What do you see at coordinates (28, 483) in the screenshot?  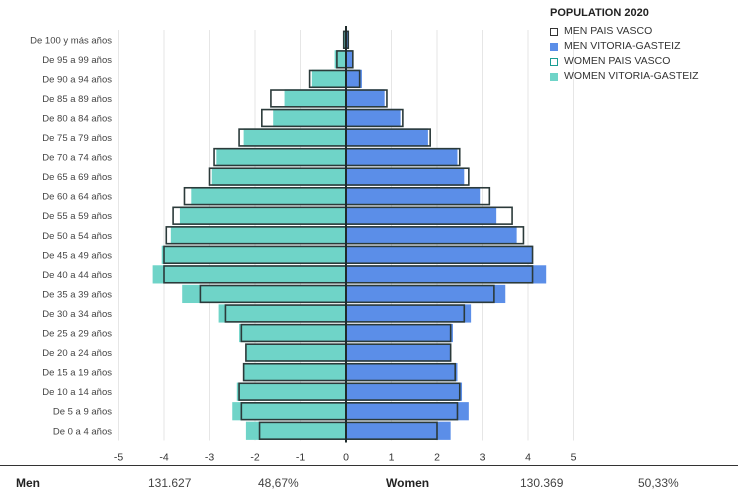 I see `men-label: Men` at bounding box center [28, 483].